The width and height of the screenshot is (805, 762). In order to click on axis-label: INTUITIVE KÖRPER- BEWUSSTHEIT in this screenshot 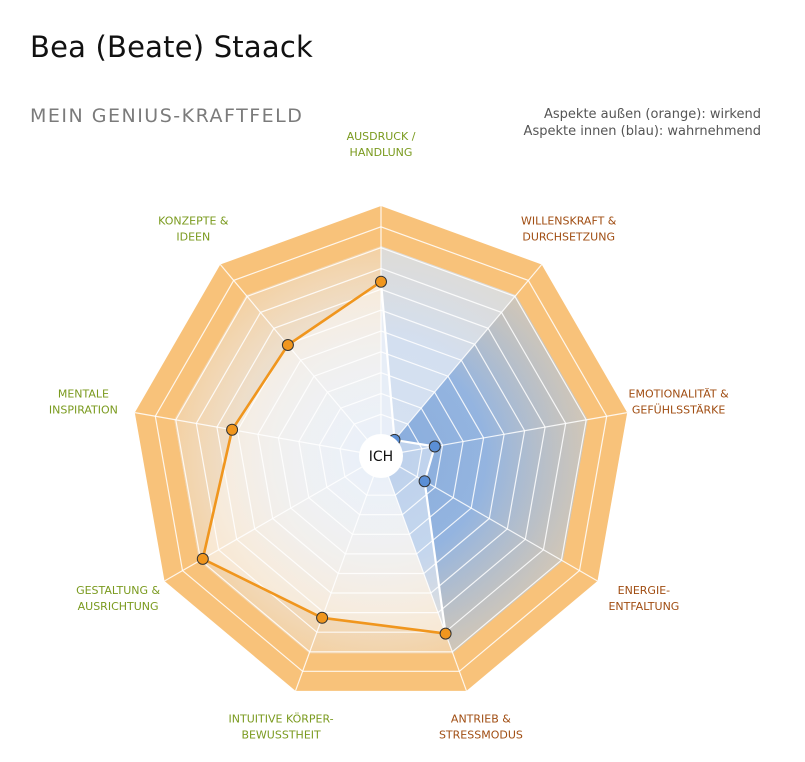, I will do `click(281, 726)`.